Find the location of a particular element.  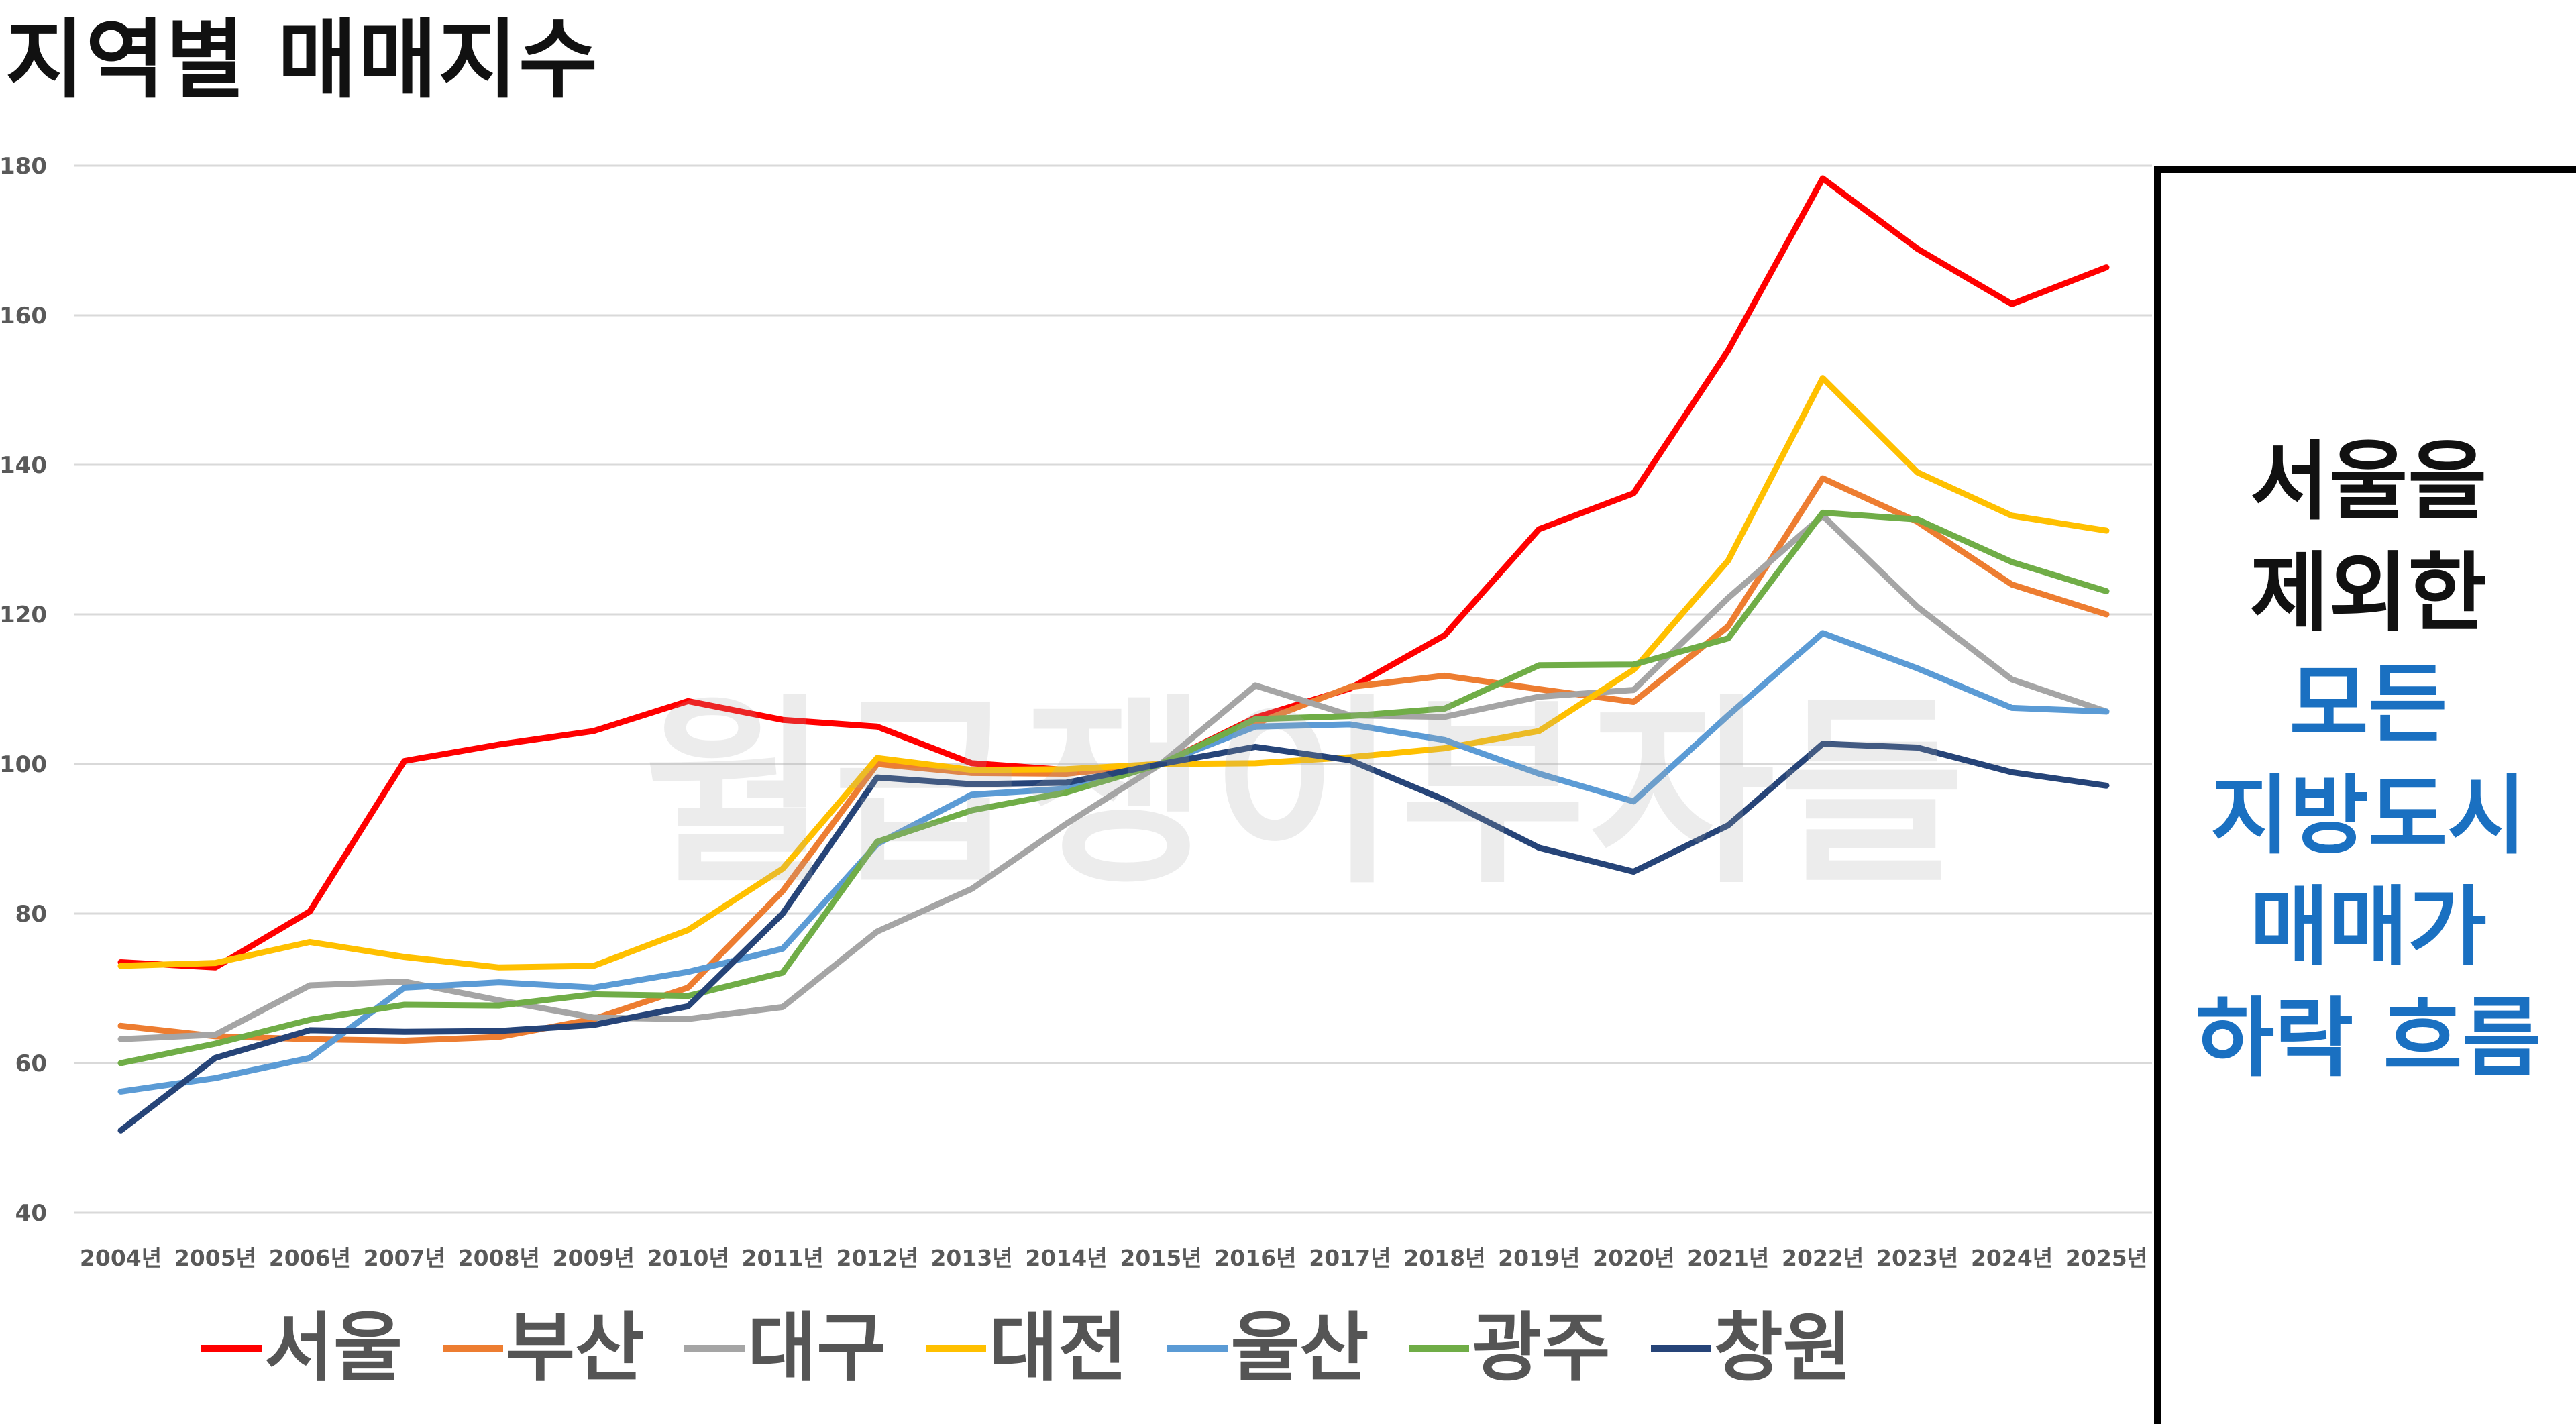

x-tick-label: 2006년 is located at coordinates (310, 1258).